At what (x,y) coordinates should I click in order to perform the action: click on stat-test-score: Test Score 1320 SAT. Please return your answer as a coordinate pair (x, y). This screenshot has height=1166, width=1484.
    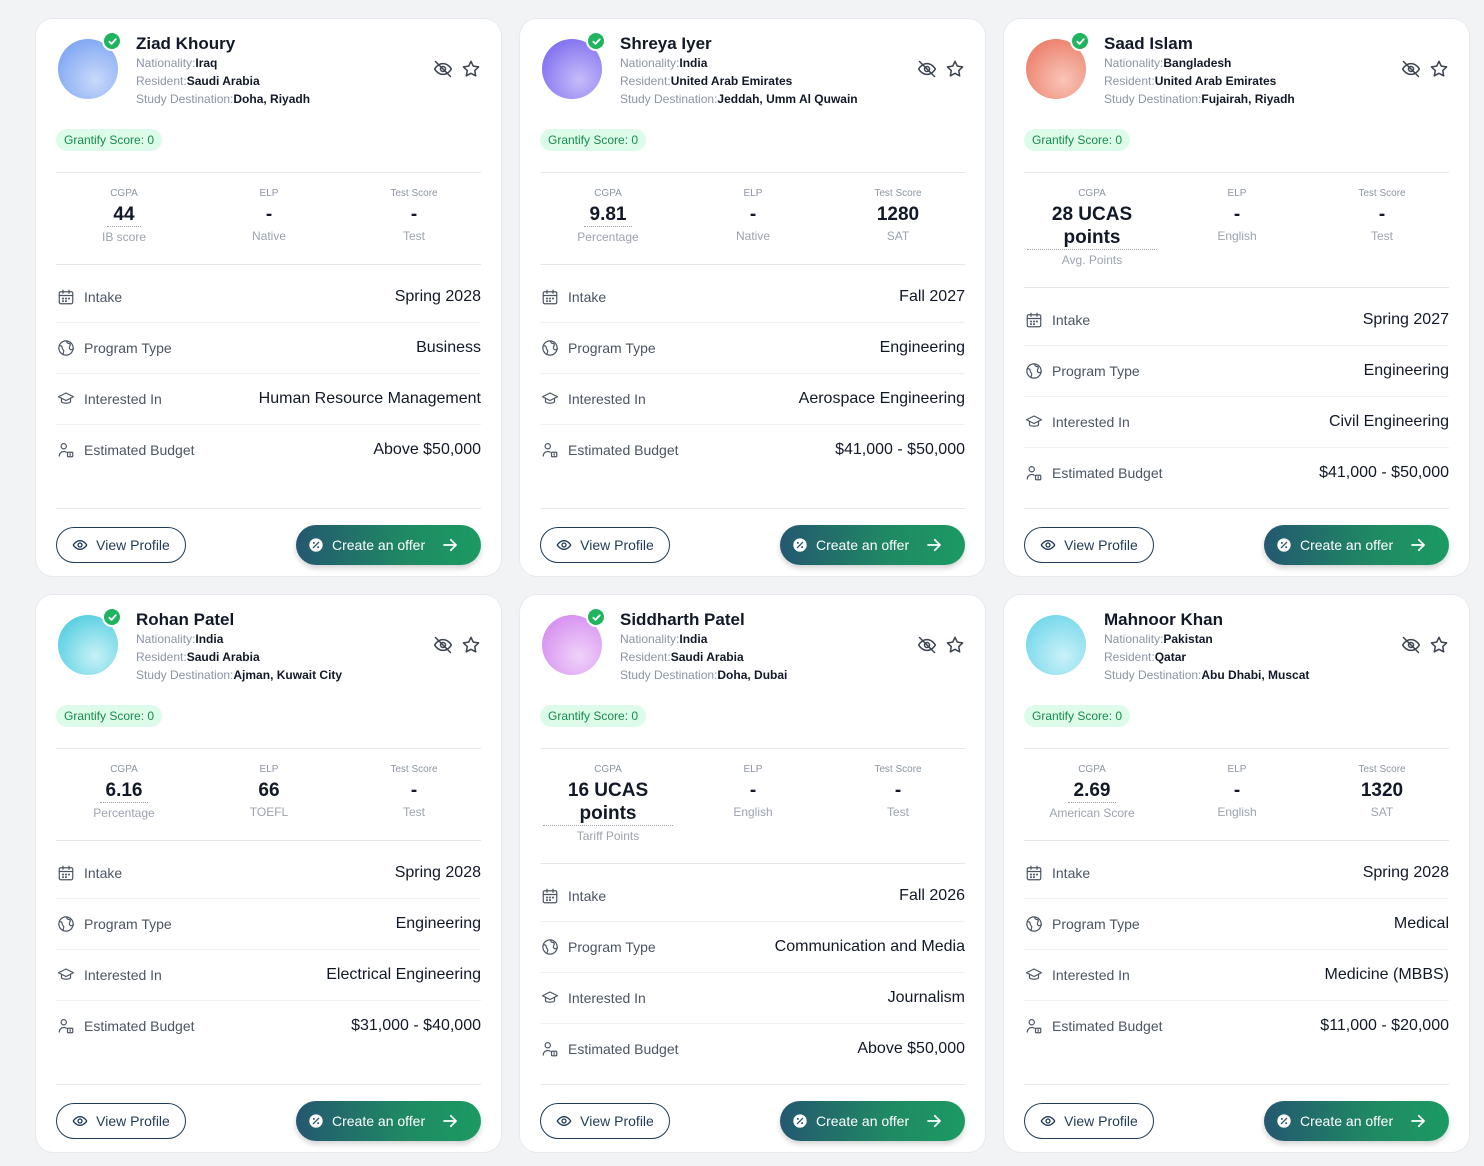
    Looking at the image, I should click on (1382, 791).